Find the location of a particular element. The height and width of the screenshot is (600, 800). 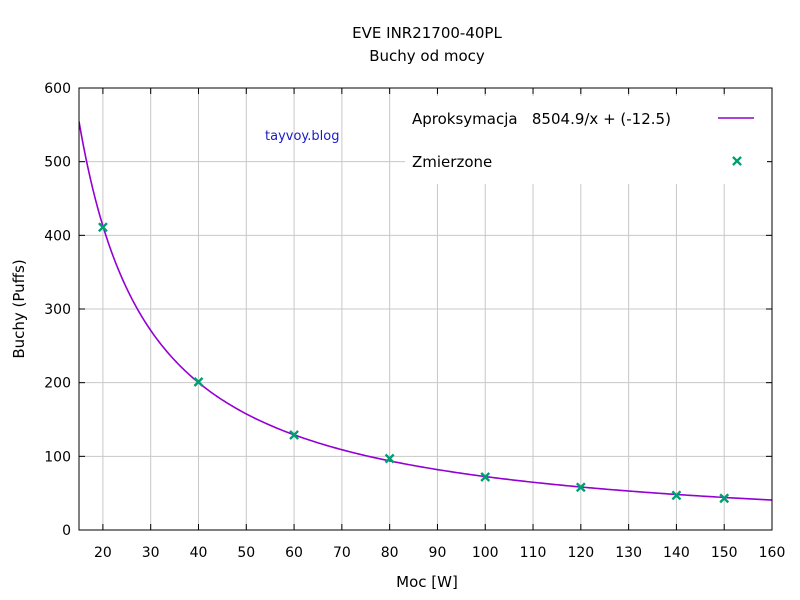

x-tick-label: 50 is located at coordinates (246, 553).